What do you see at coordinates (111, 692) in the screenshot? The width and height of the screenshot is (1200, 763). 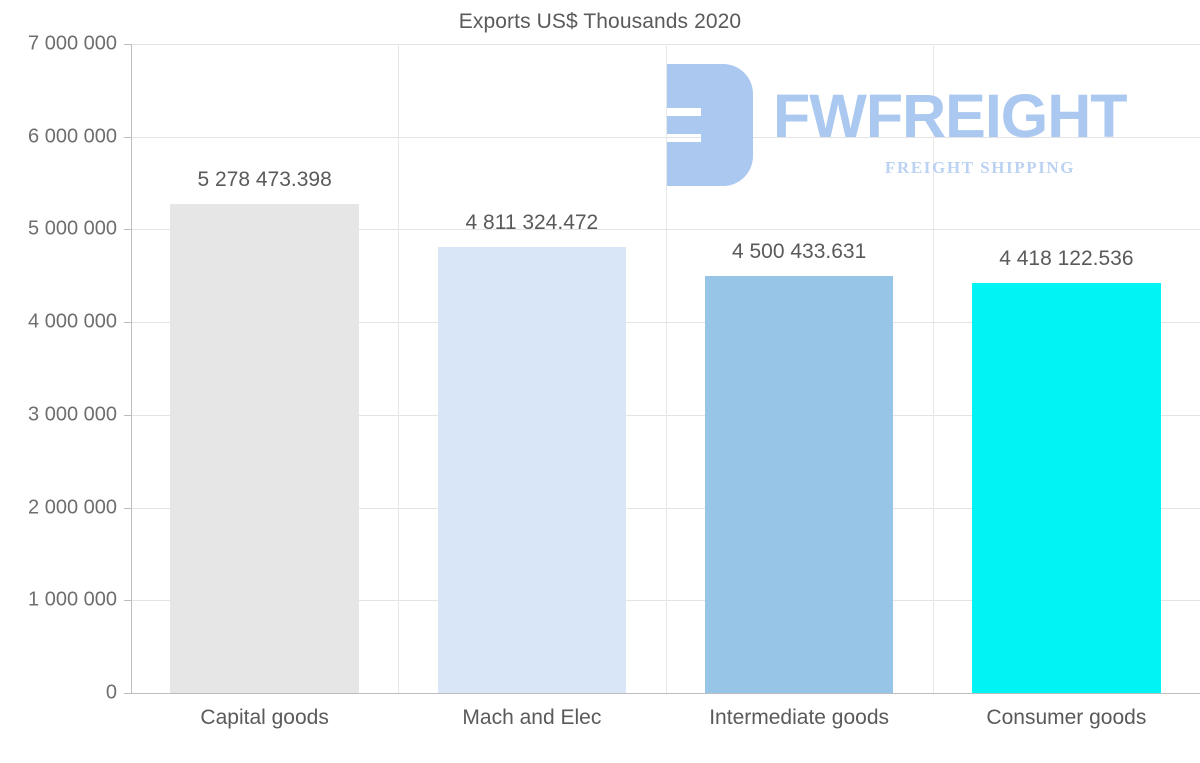 I see `y-axis-tick-label: 0` at bounding box center [111, 692].